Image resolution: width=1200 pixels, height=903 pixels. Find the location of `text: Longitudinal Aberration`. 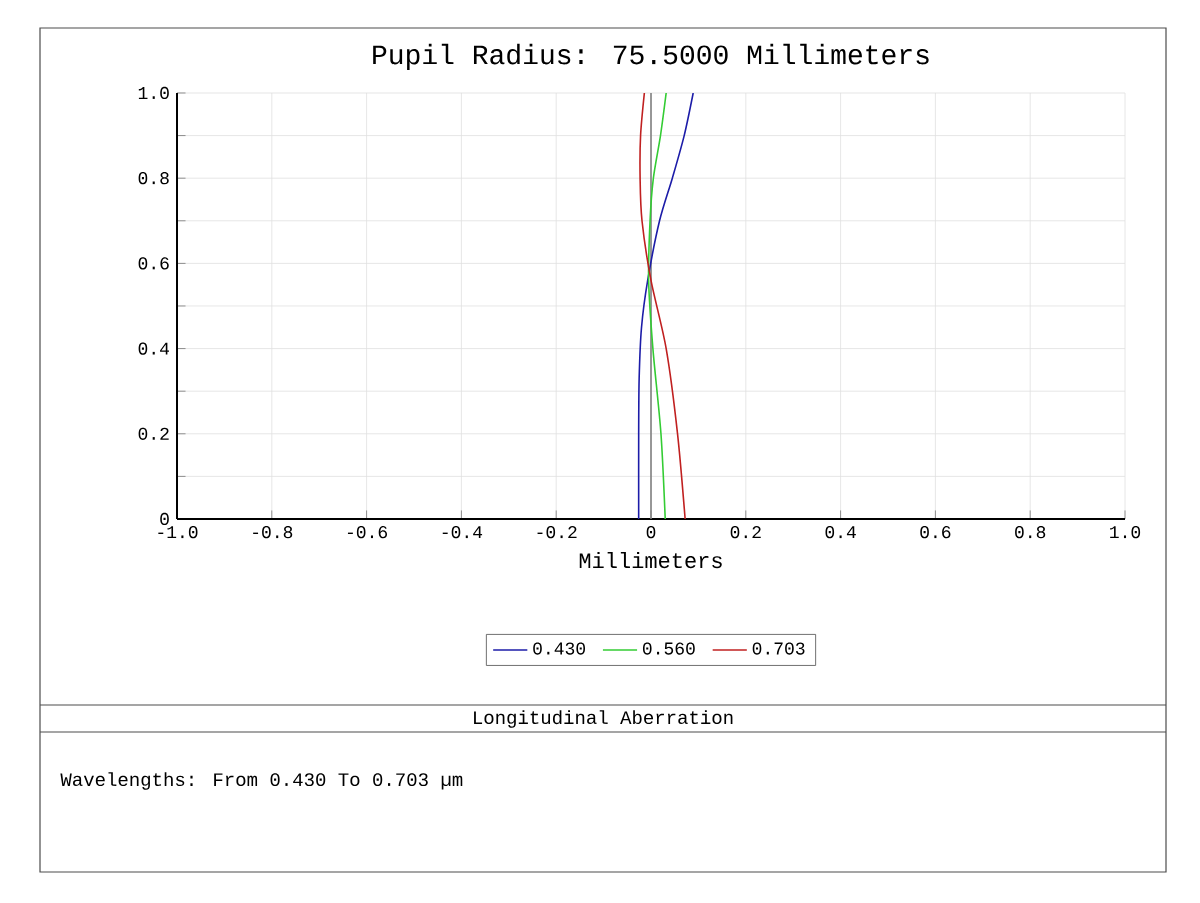

text: Longitudinal Aberration is located at coordinates (603, 719).